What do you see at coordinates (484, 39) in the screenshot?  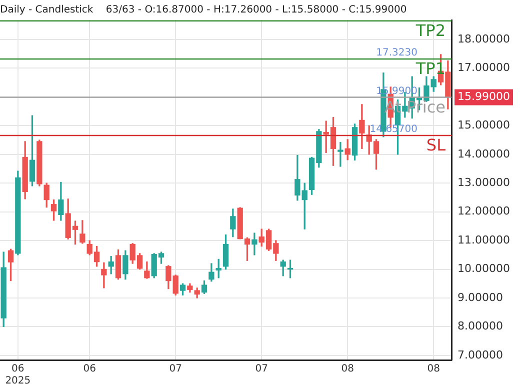 I see `y-tick-label: 18.00000` at bounding box center [484, 39].